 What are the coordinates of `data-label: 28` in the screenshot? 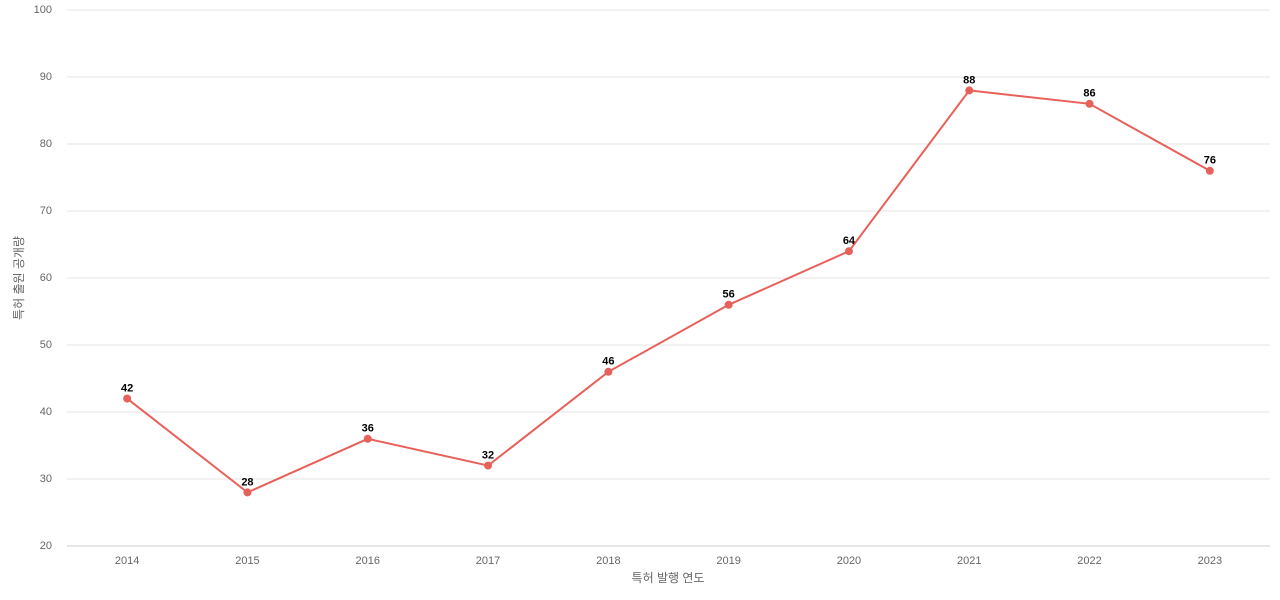 It's located at (247, 482).